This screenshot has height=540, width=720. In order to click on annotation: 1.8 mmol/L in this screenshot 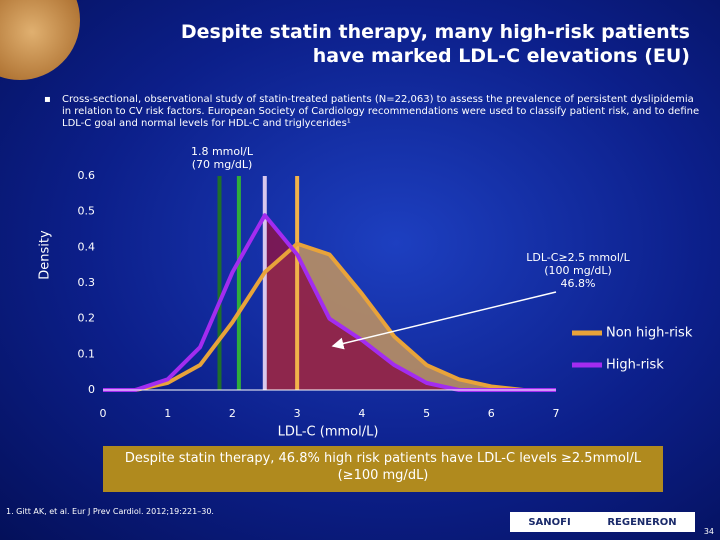, I will do `click(222, 151)`.